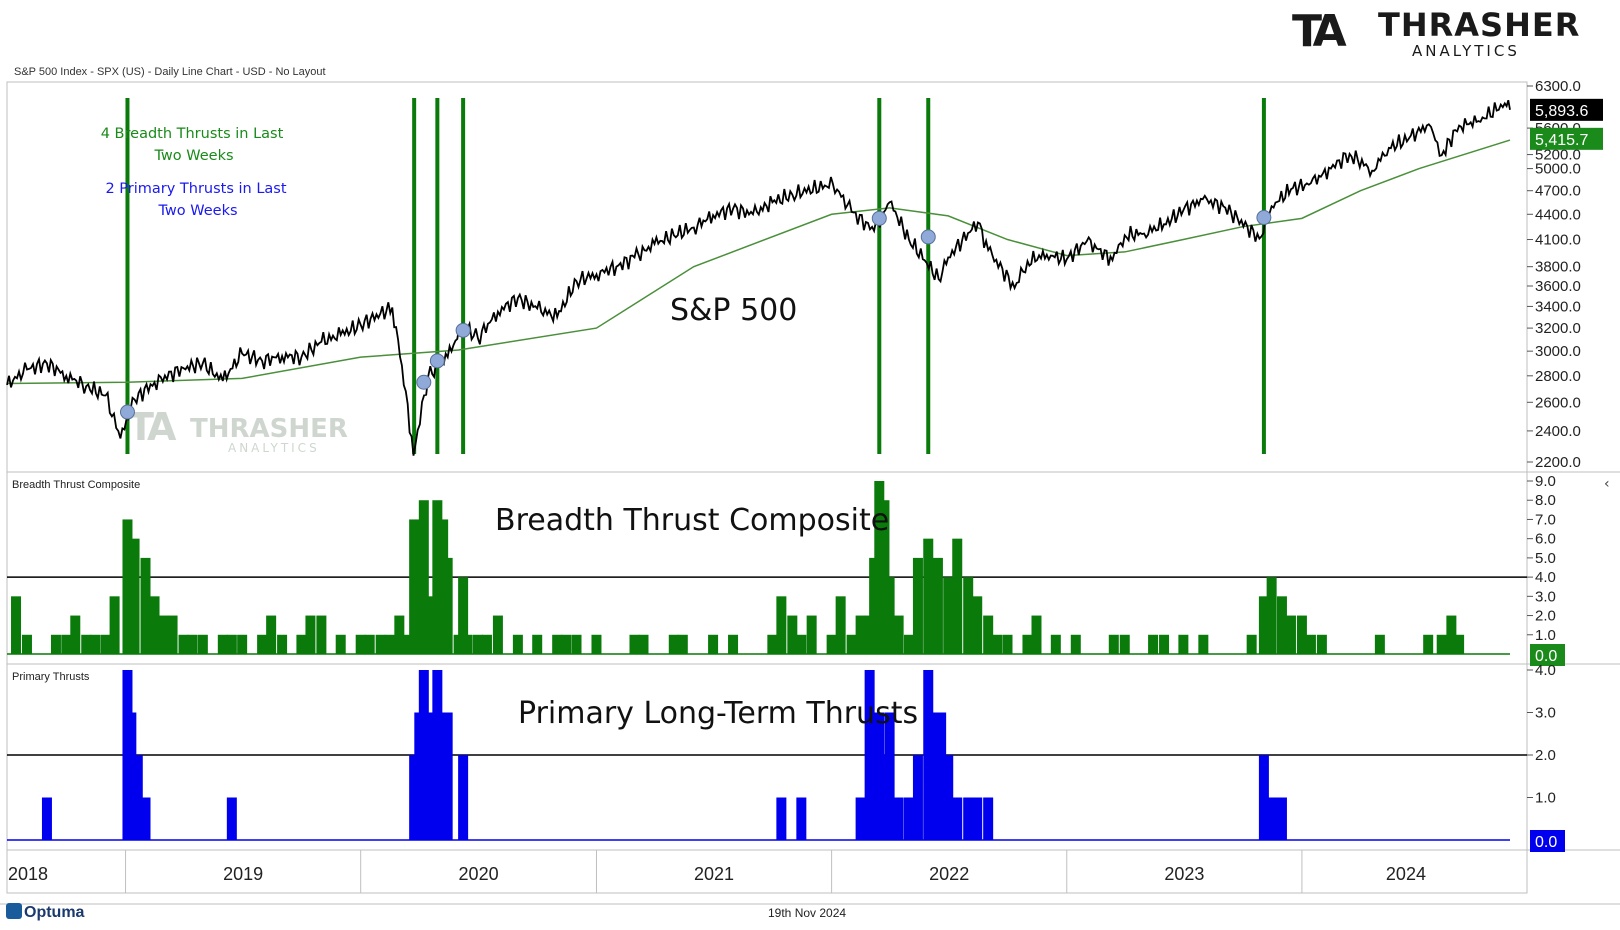  I want to click on breadth-last-value-badge, so click(1547, 655).